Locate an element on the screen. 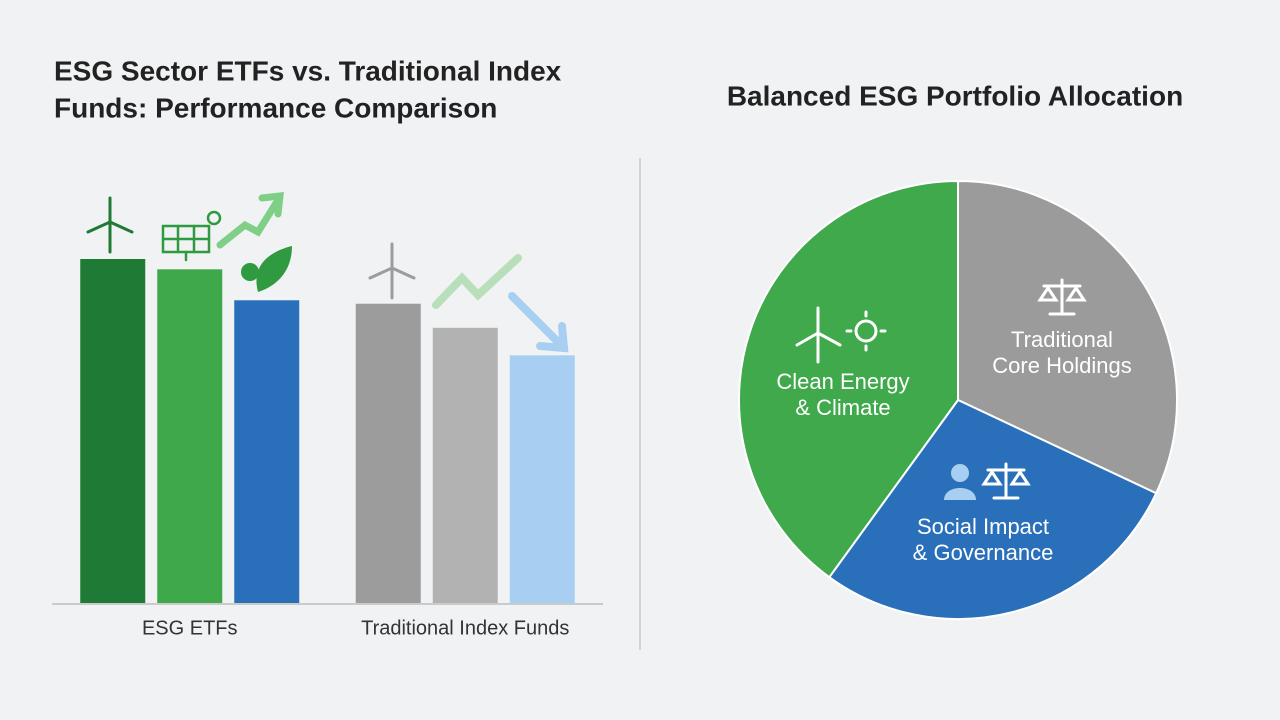 This screenshot has width=1280, height=720. slice-label: & Climate is located at coordinates (842, 407).